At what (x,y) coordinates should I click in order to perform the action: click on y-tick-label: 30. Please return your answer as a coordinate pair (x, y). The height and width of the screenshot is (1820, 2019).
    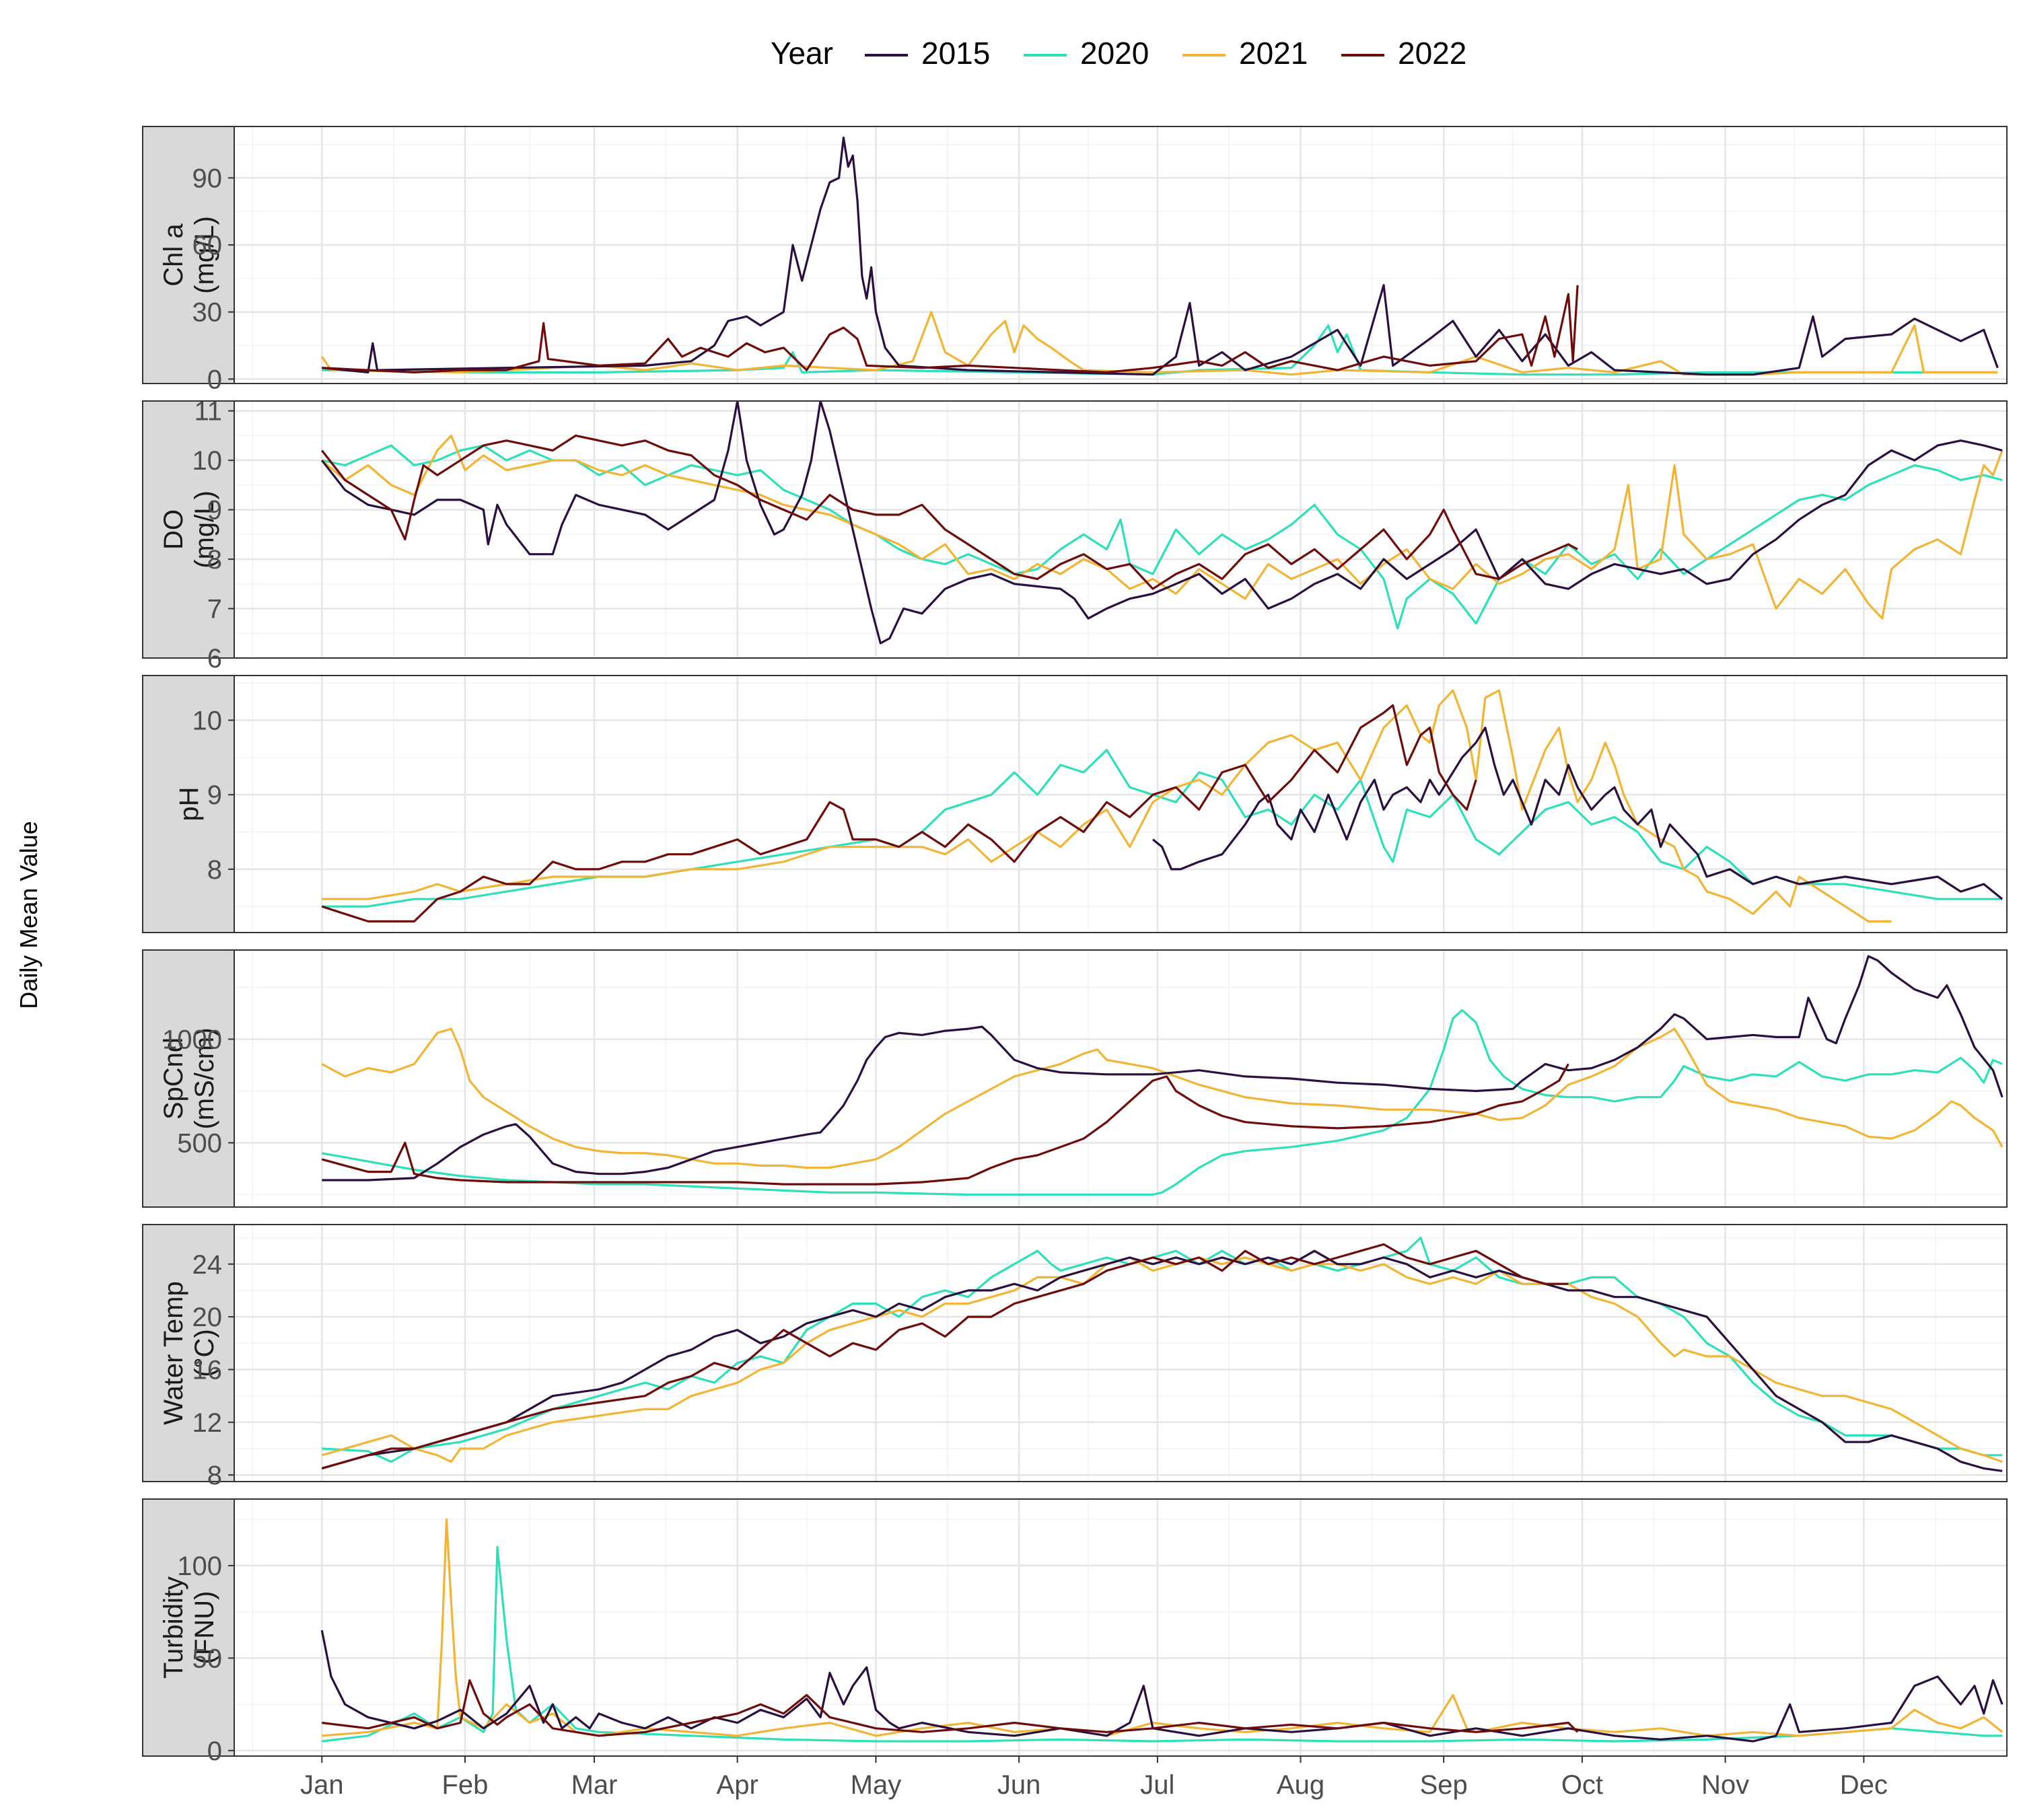
    Looking at the image, I should click on (208, 313).